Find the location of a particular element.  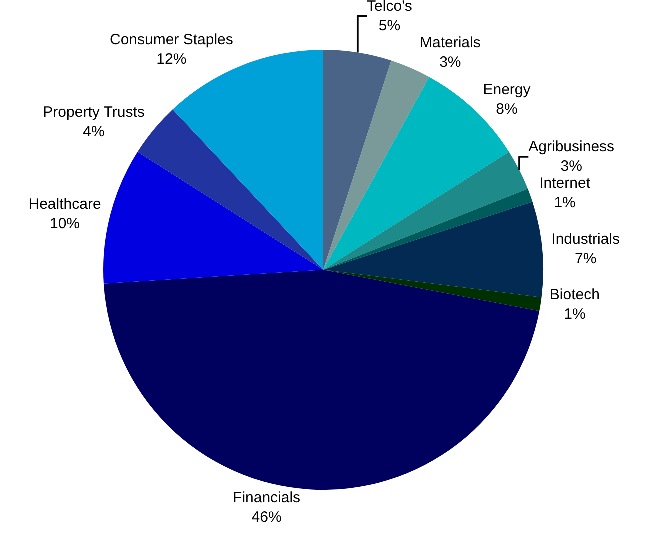

slice-label: Biotech is located at coordinates (575, 295).